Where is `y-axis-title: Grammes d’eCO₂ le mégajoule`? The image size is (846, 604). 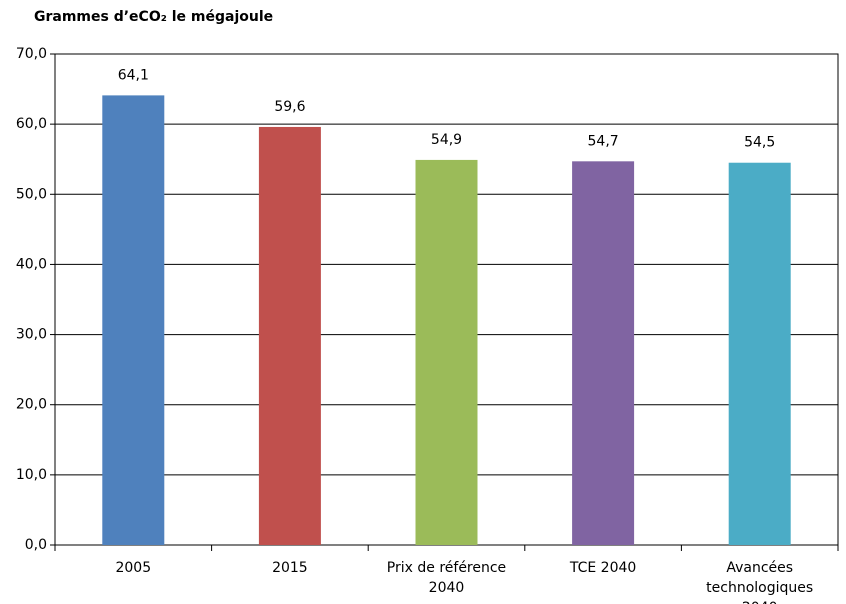 y-axis-title: Grammes d’eCO₂ le mégajoule is located at coordinates (153, 17).